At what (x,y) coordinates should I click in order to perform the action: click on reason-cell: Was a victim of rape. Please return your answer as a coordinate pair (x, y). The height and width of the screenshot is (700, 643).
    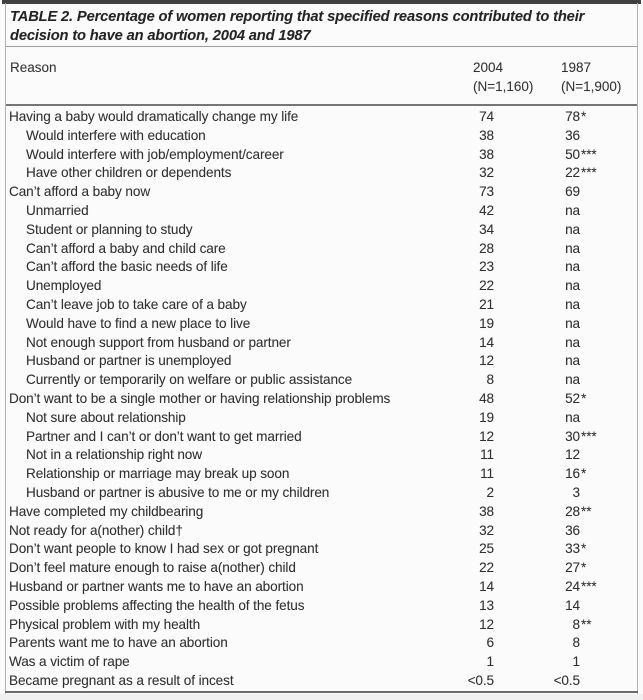
    Looking at the image, I should click on (69, 662).